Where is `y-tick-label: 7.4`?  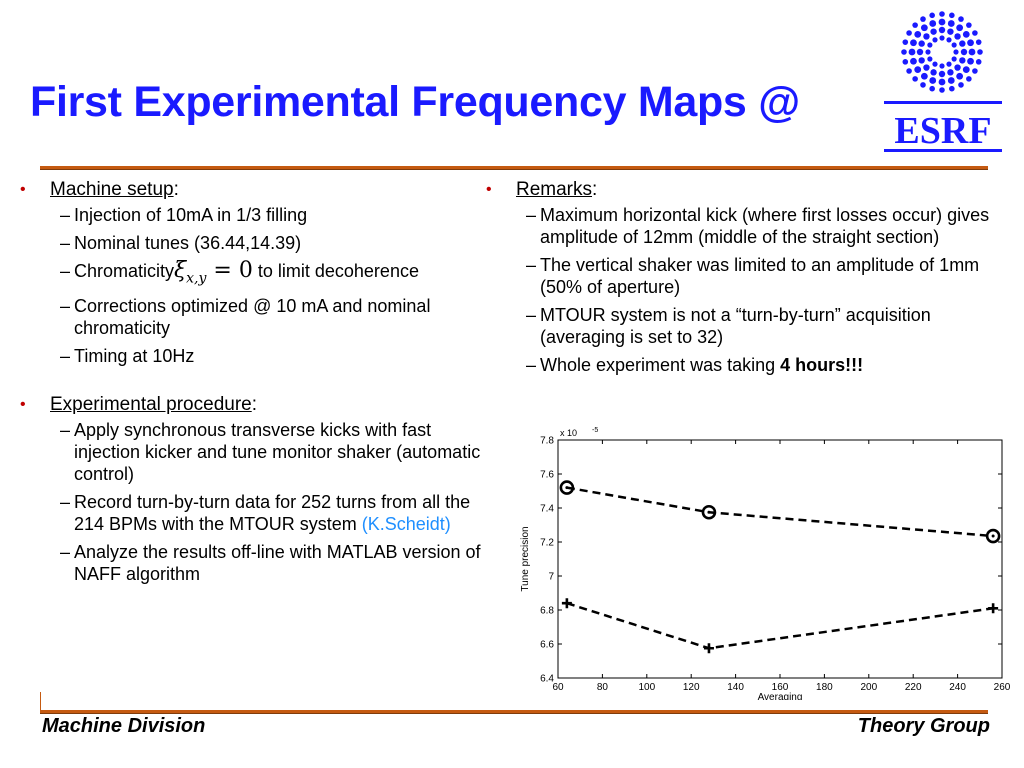
y-tick-label: 7.4 is located at coordinates (547, 509).